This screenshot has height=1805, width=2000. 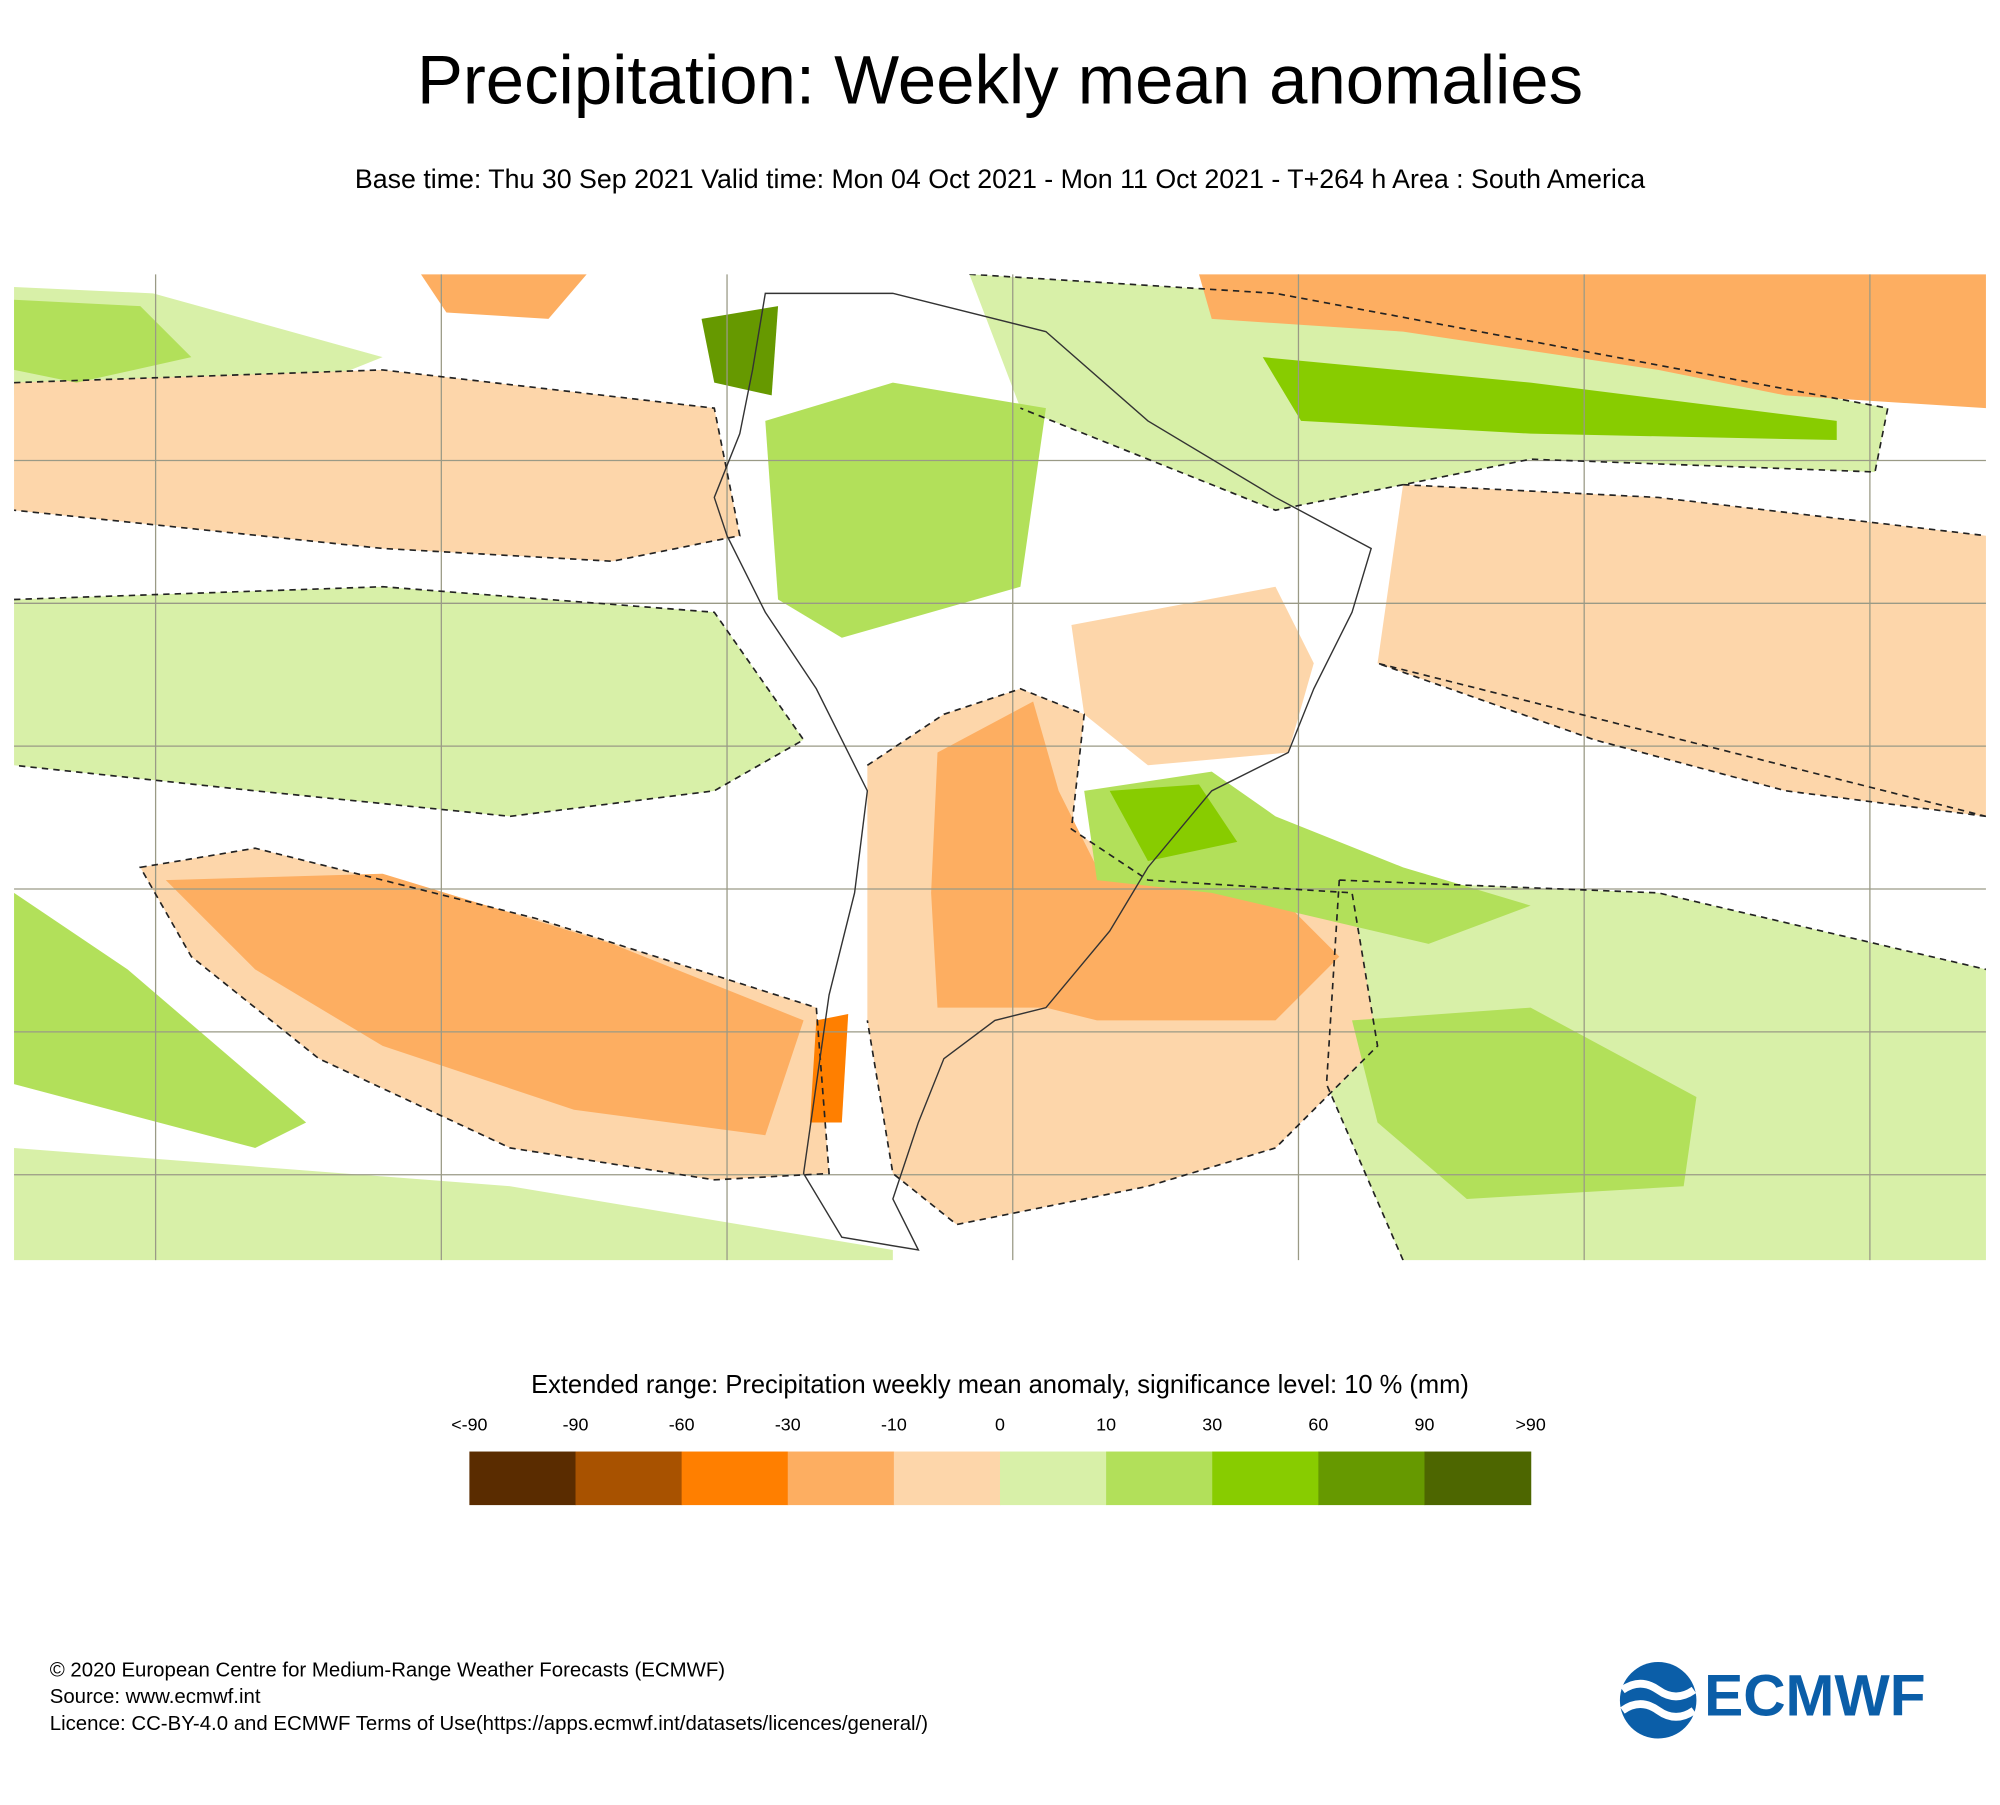 I want to click on legend-label: 90, so click(x=1425, y=1425).